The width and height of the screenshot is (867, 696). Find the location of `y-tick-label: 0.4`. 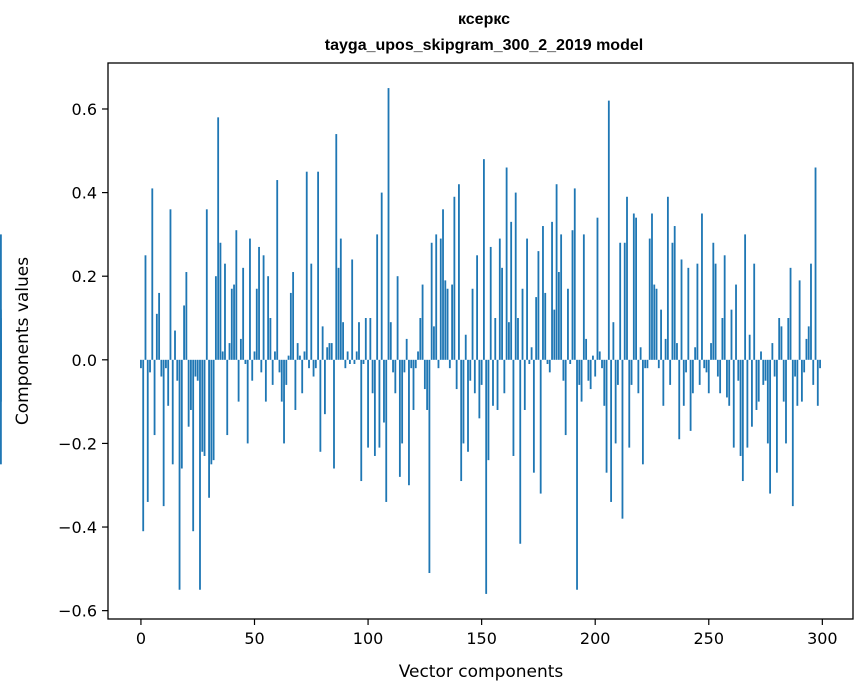

y-tick-label: 0.4 is located at coordinates (84, 193).